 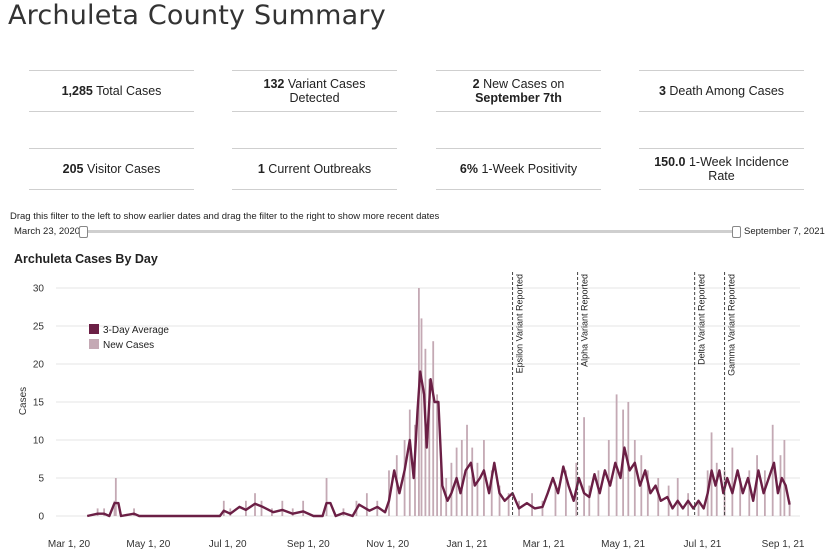 I want to click on x-tick-label: Jul 1, 21, so click(x=703, y=544).